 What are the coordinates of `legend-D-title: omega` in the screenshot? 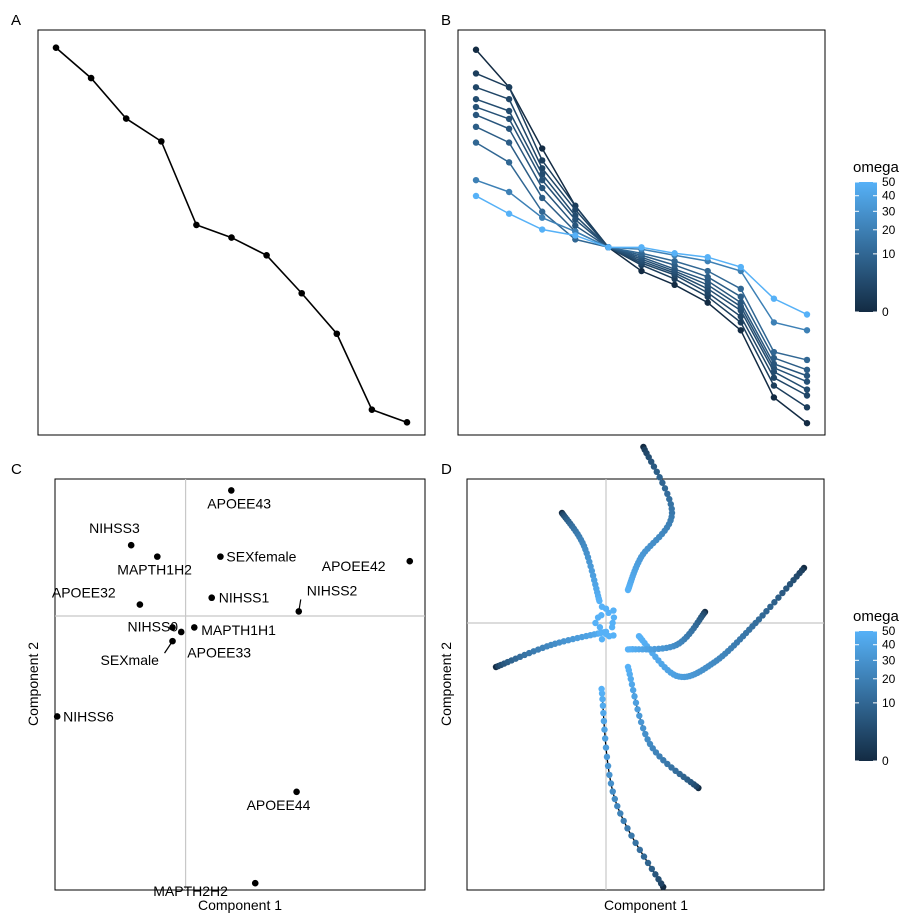 It's located at (876, 616).